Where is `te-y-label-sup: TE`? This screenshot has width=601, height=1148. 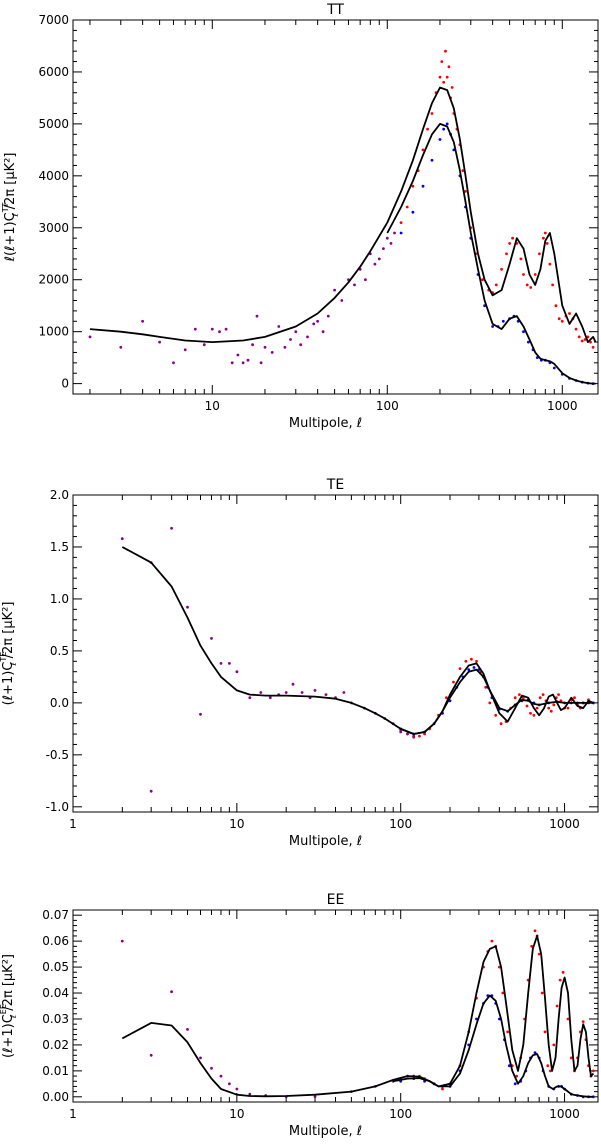
te-y-label-sup: TE is located at coordinates (4, 657).